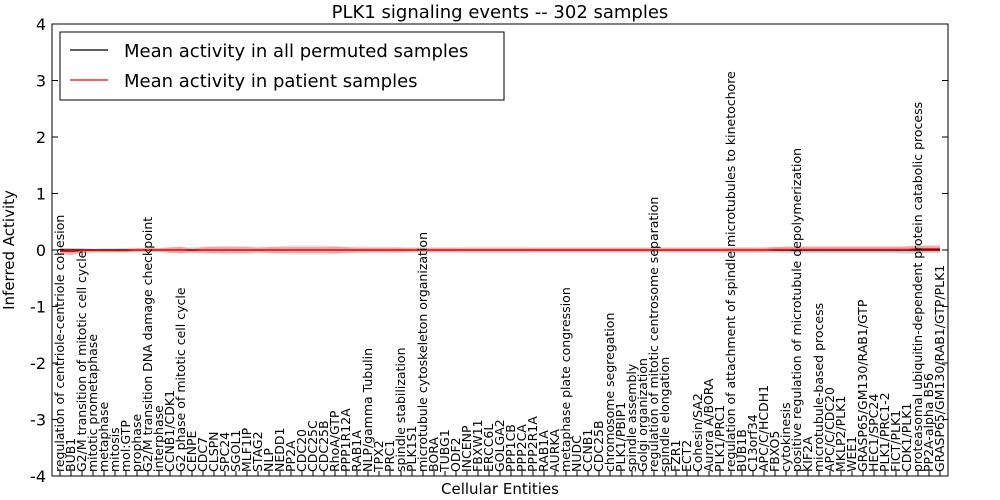 This screenshot has width=1000, height=500. I want to click on x-tick-label: NLP/gamma Tubulin, so click(367, 410).